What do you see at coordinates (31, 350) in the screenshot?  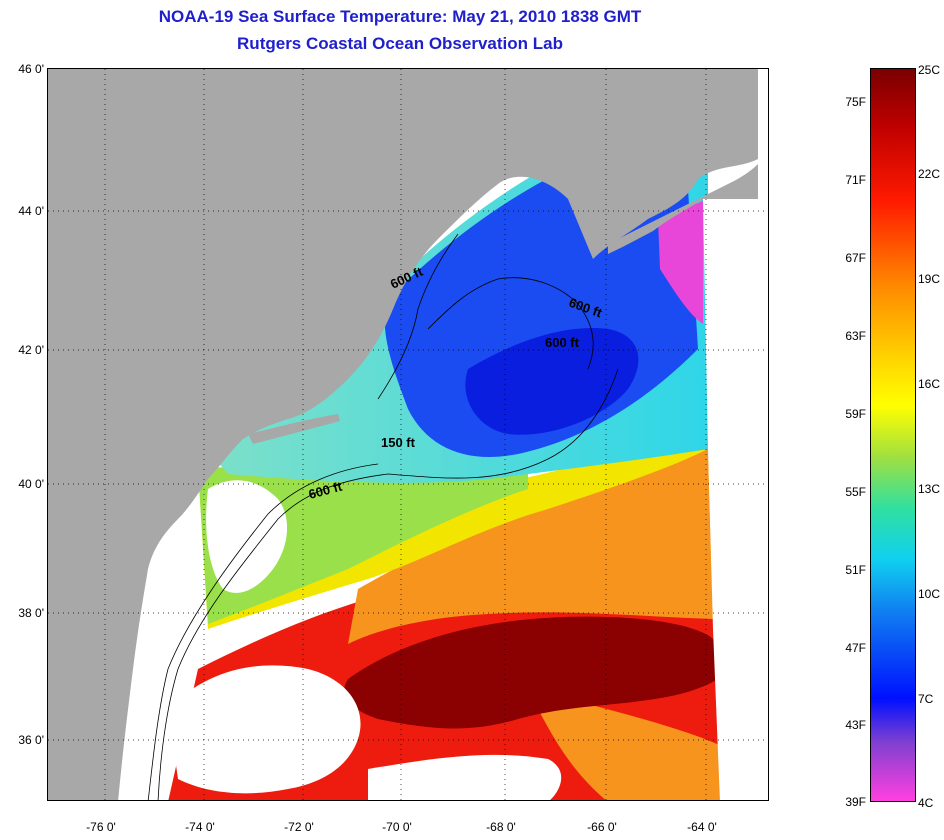 I see `lat-label-42: 42 0'` at bounding box center [31, 350].